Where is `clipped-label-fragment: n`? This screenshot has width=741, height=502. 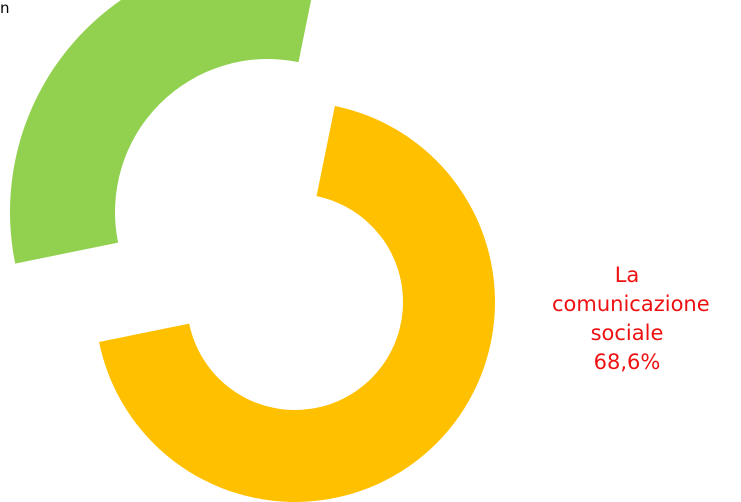 clipped-label-fragment: n is located at coordinates (5, 8).